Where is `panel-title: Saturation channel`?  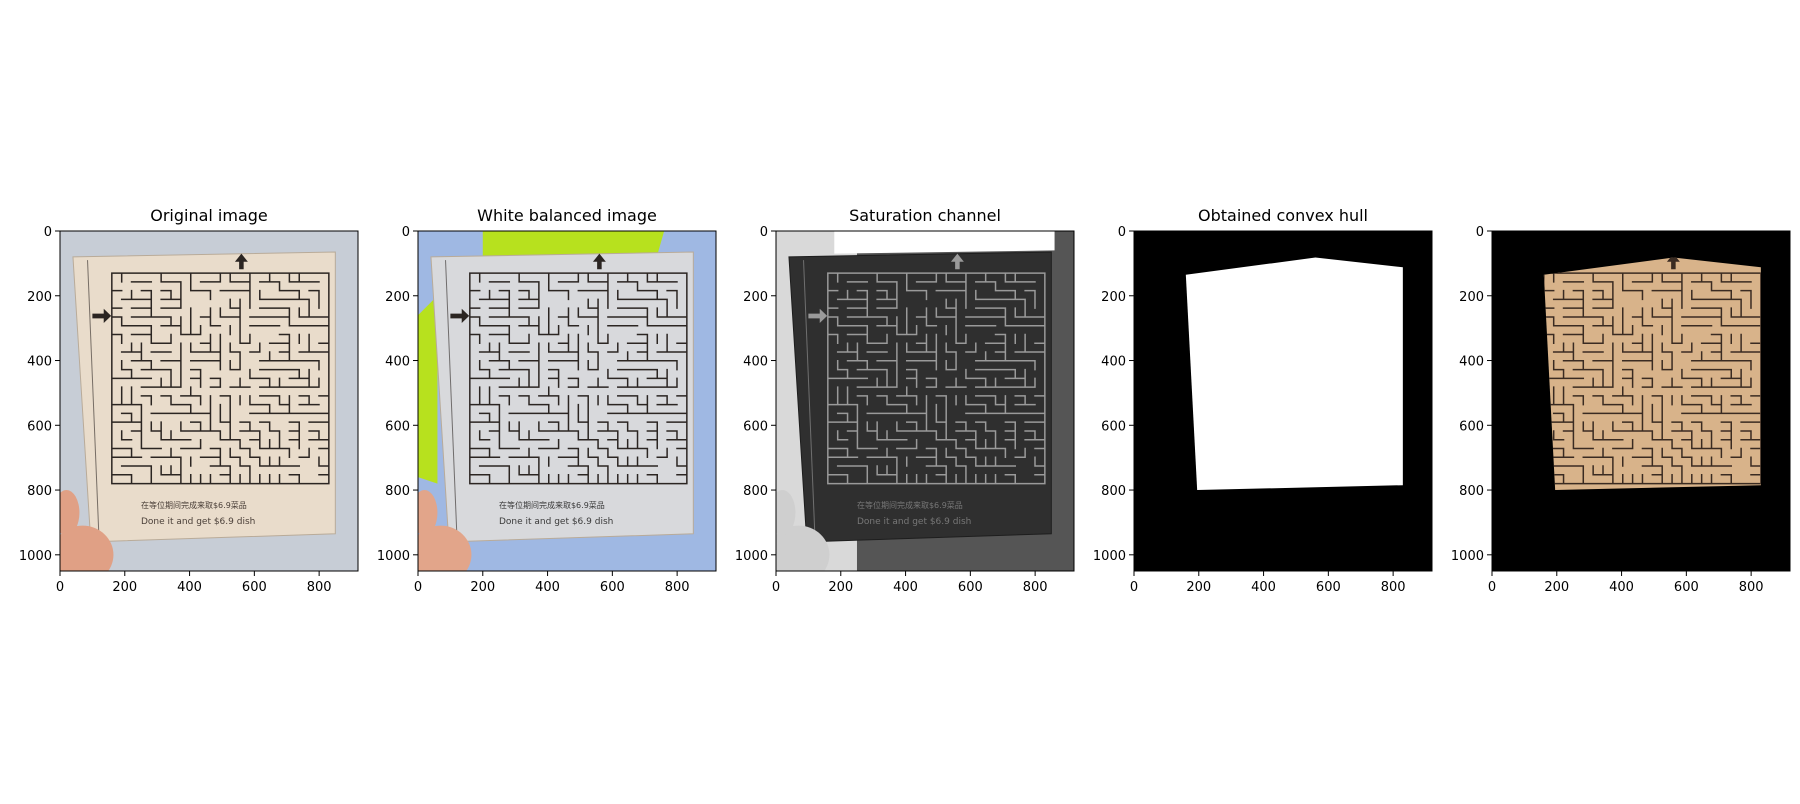
panel-title: Saturation channel is located at coordinates (925, 215).